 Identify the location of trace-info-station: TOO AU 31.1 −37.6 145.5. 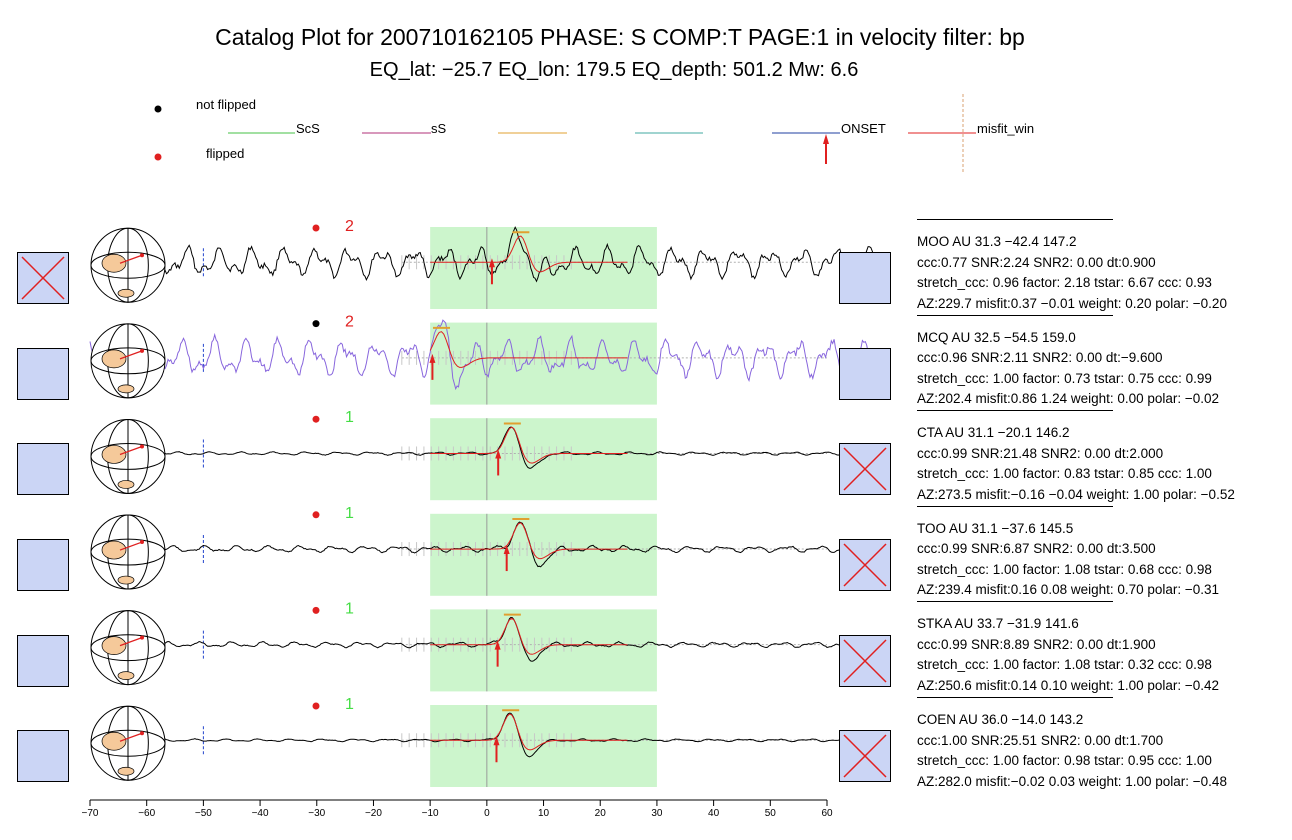
(995, 528).